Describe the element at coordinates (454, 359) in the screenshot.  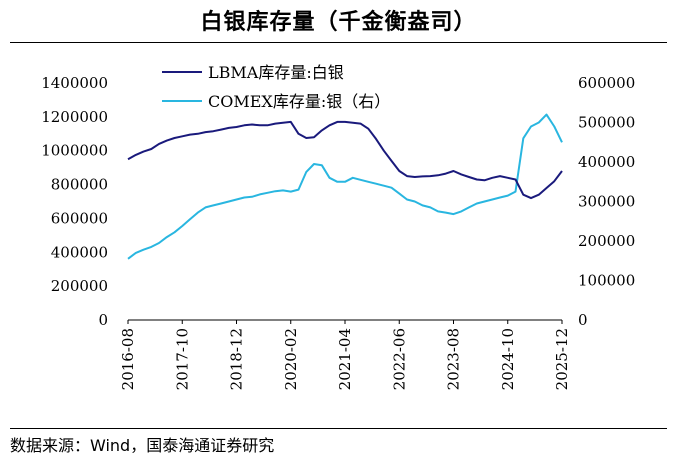
I see `x-tick-label: 2023-08` at that location.